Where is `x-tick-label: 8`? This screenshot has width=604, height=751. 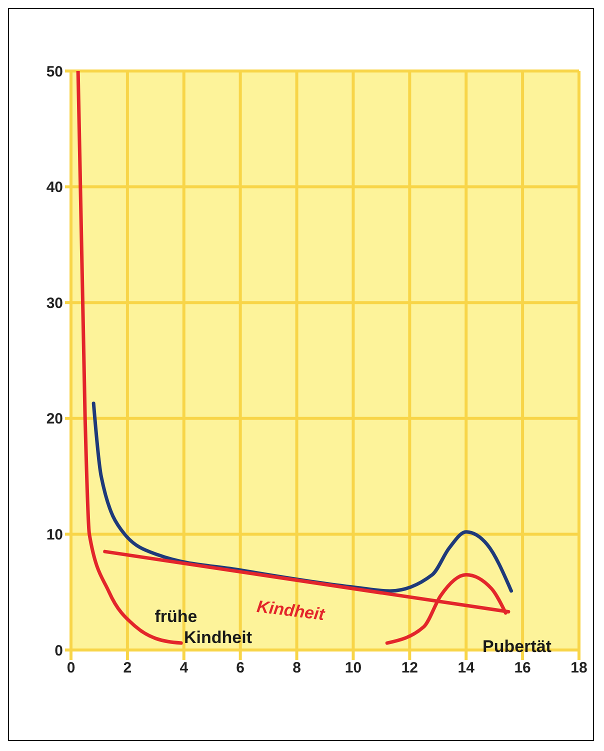
x-tick-label: 8 is located at coordinates (296, 668).